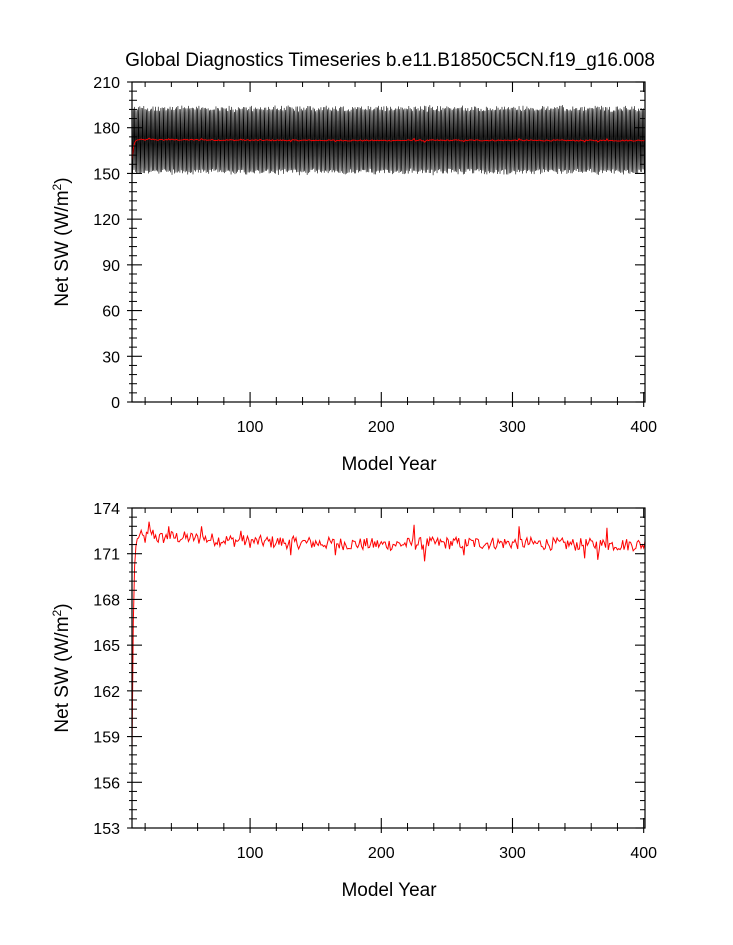 This screenshot has width=733, height=945. What do you see at coordinates (115, 403) in the screenshot?
I see `top-y-tick-label: 0` at bounding box center [115, 403].